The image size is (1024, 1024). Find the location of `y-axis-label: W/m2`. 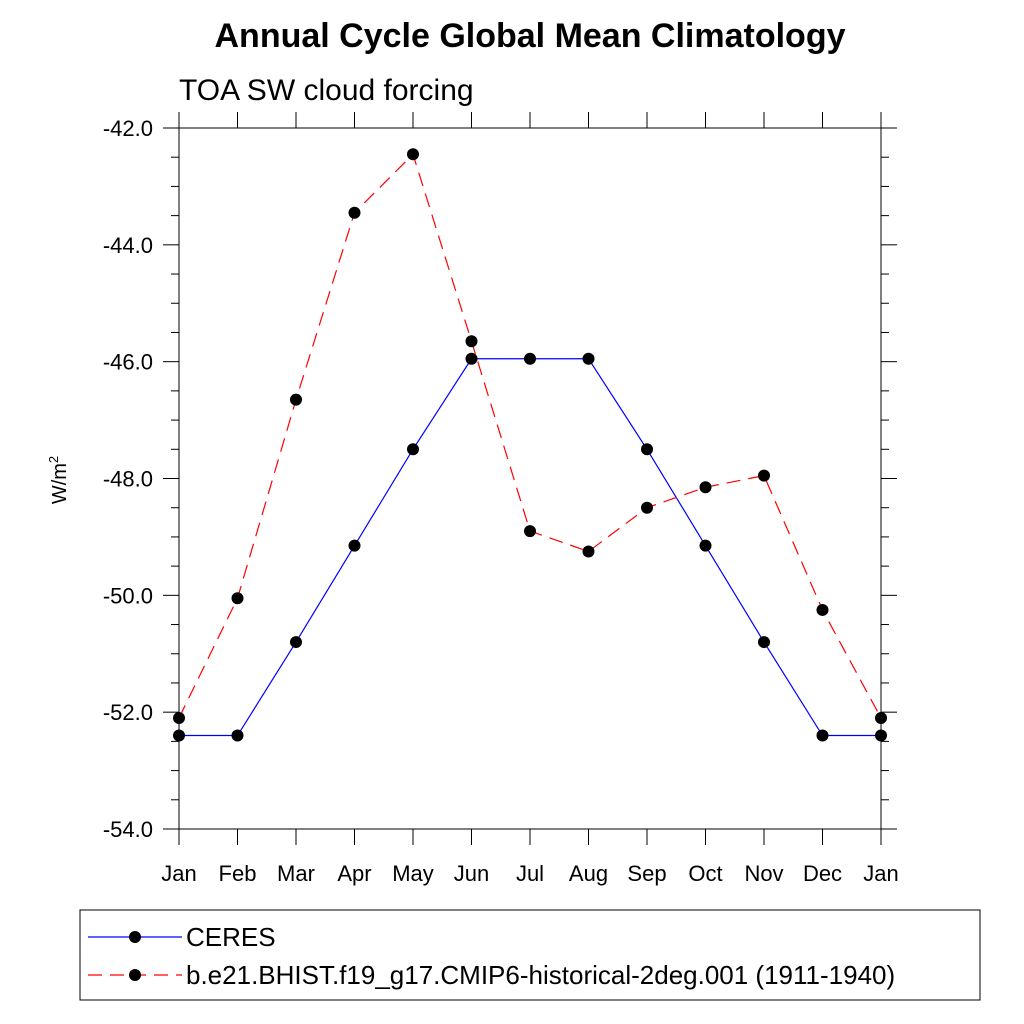

y-axis-label: W/m2 is located at coordinates (58, 480).